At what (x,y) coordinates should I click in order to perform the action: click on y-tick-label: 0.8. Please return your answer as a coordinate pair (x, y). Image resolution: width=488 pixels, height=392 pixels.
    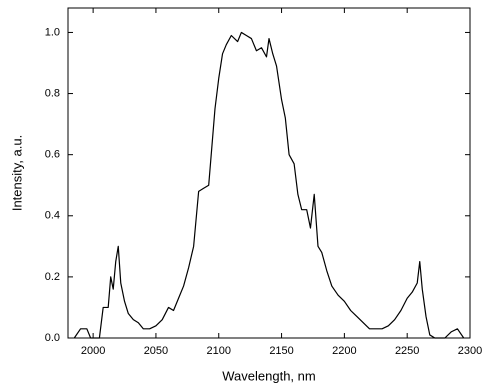
    Looking at the image, I should click on (52, 93).